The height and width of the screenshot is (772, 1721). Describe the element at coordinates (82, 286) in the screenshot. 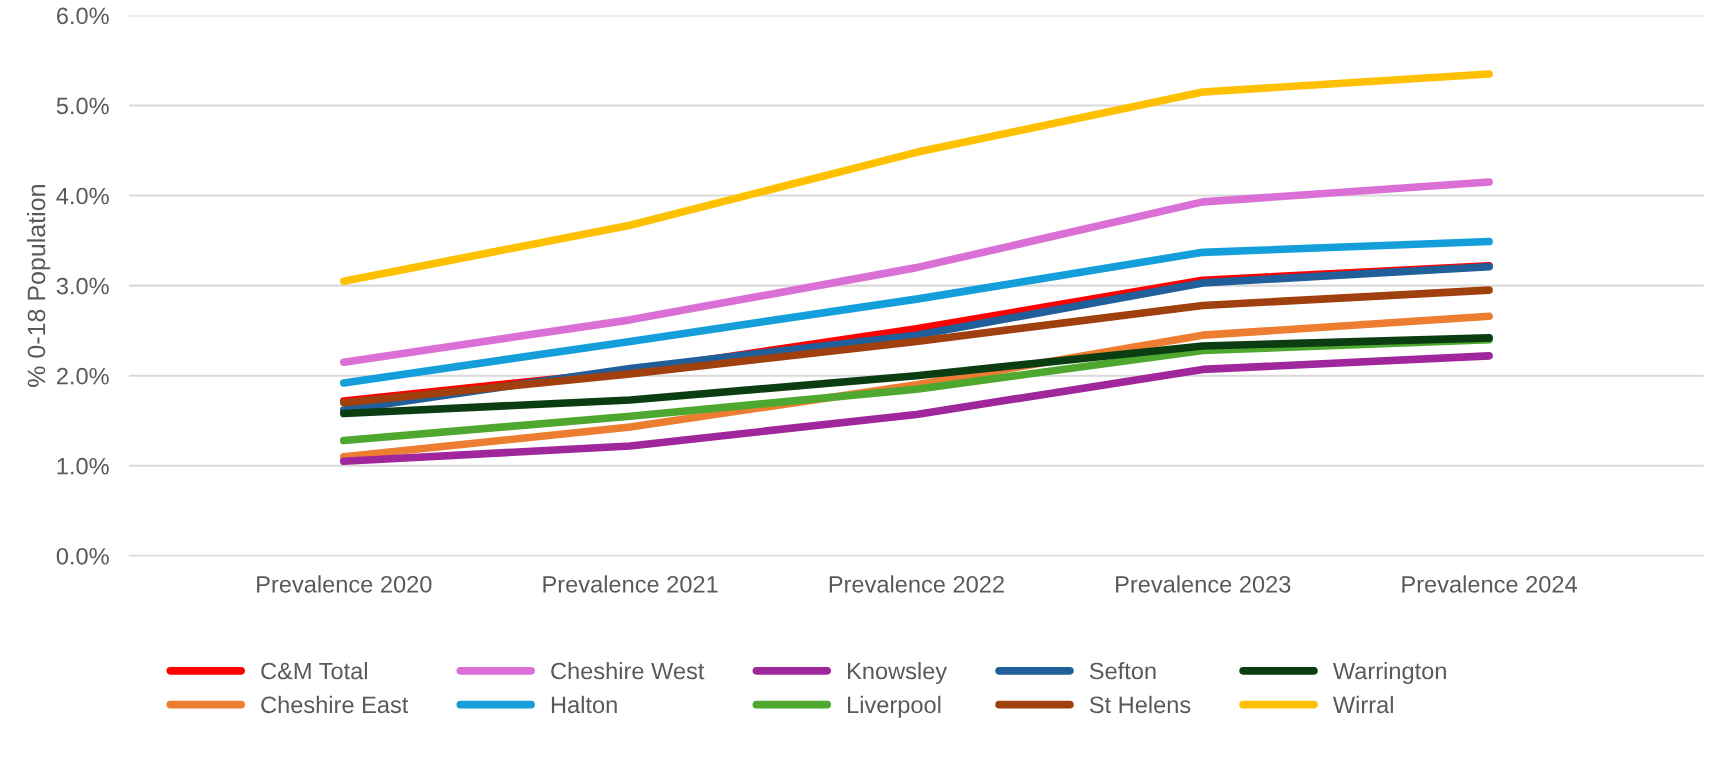

I see `y-tick-label: 3.0%` at that location.